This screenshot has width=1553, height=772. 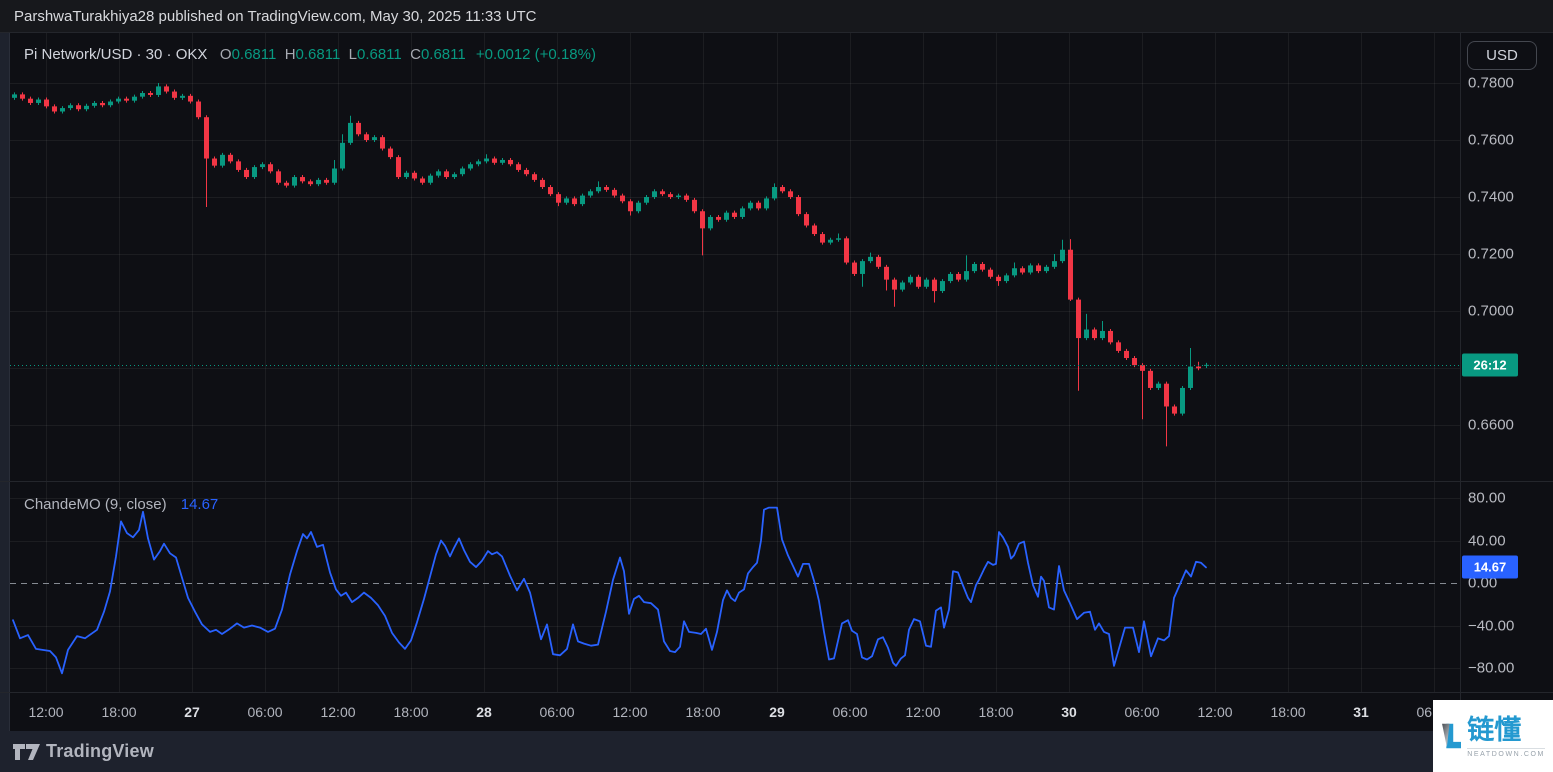 I want to click on time-tick-label: 29, so click(x=777, y=712).